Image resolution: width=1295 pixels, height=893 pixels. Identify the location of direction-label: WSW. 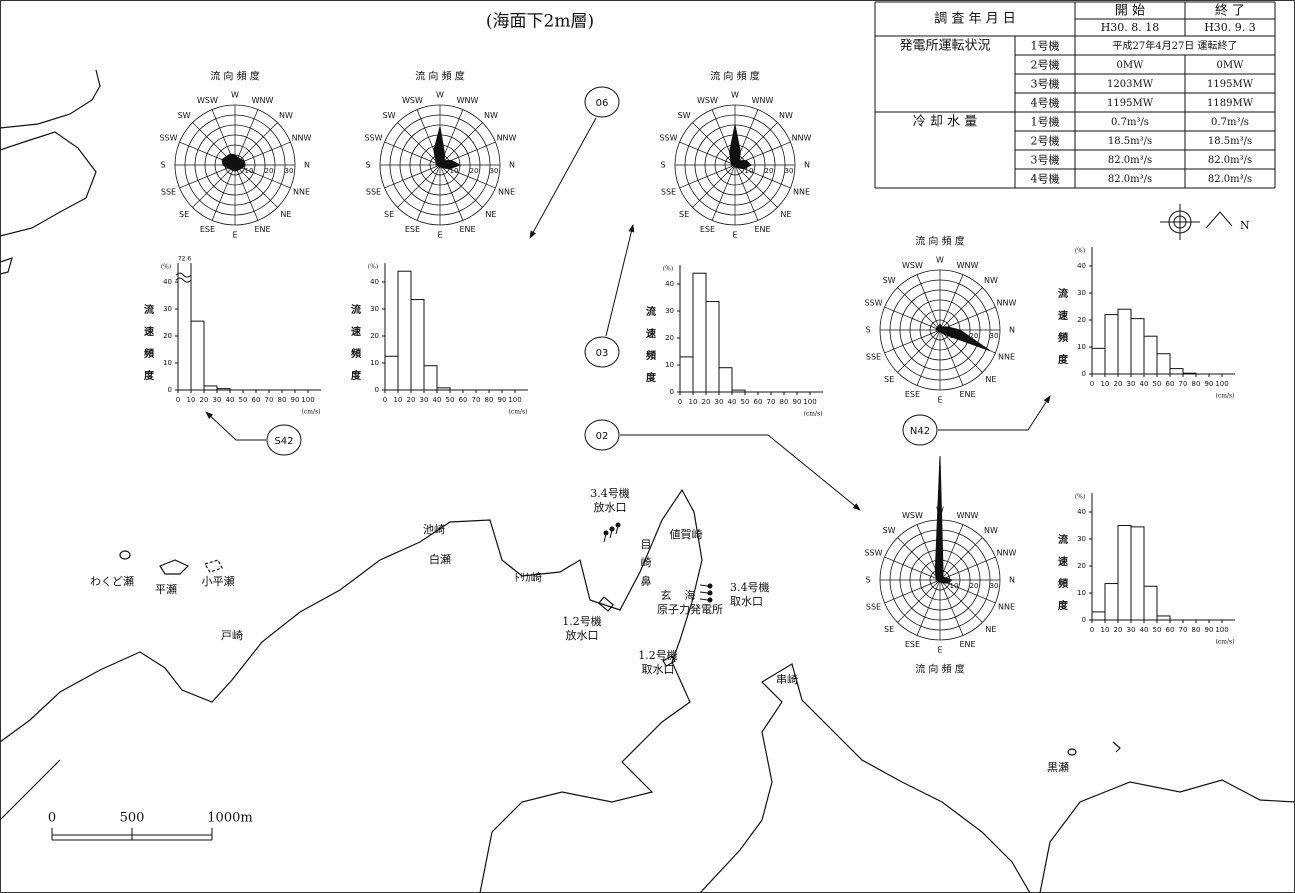
(912, 515).